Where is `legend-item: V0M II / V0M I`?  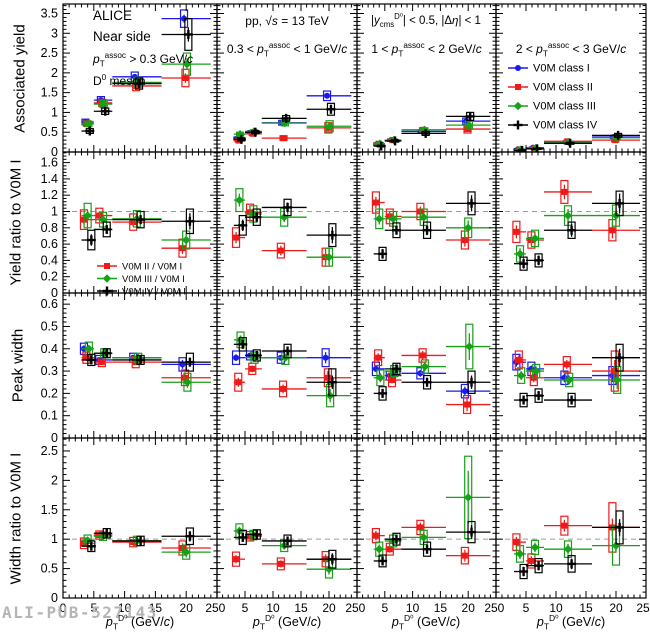 legend-item: V0M II / V0M I is located at coordinates (139, 267).